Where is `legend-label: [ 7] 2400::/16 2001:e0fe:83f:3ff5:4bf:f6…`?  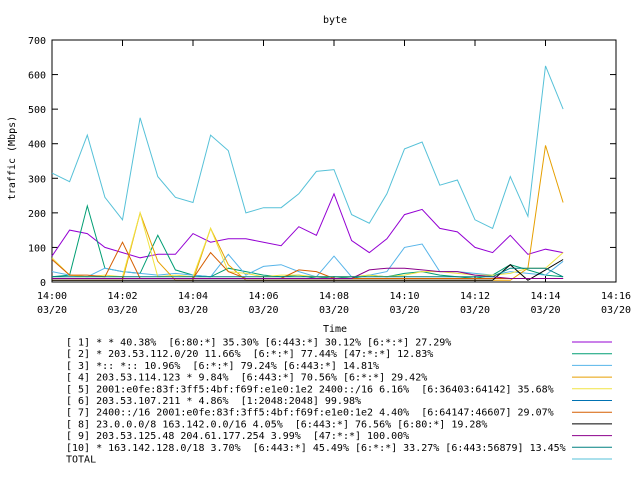 legend-label: [ 7] 2400::/16 2001:e0fe:83f:3ff5:4bf:f6… is located at coordinates (310, 413).